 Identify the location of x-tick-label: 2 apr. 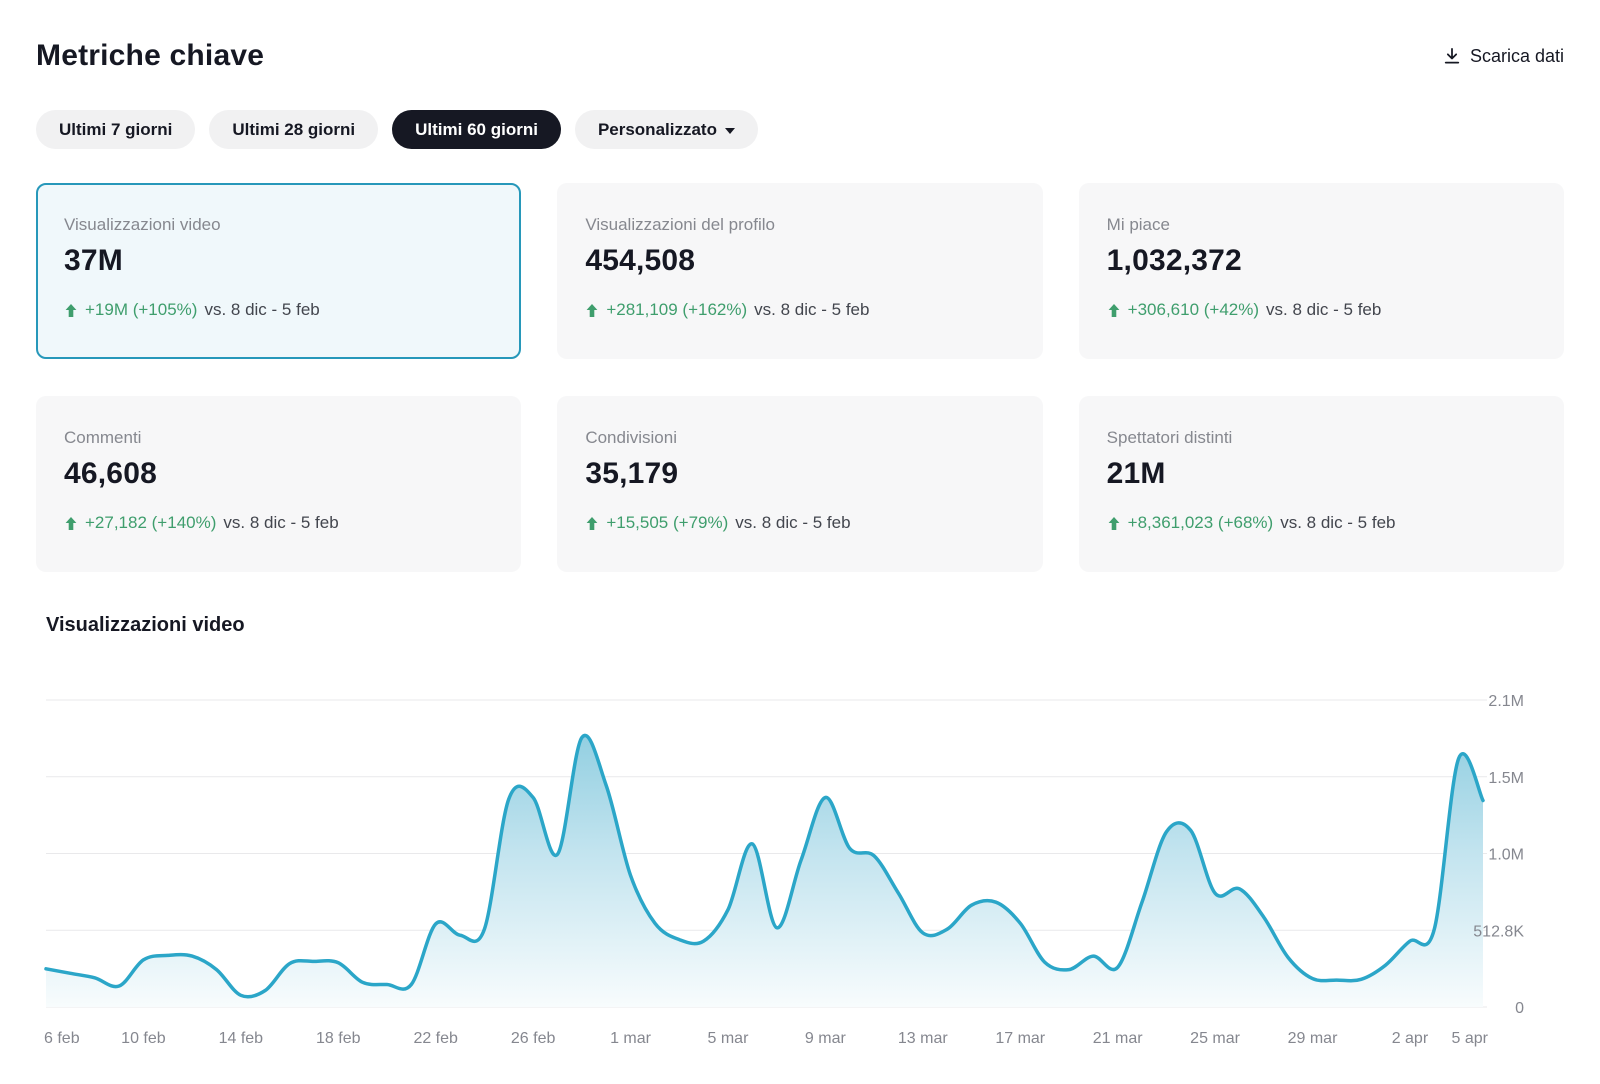
(1410, 1038).